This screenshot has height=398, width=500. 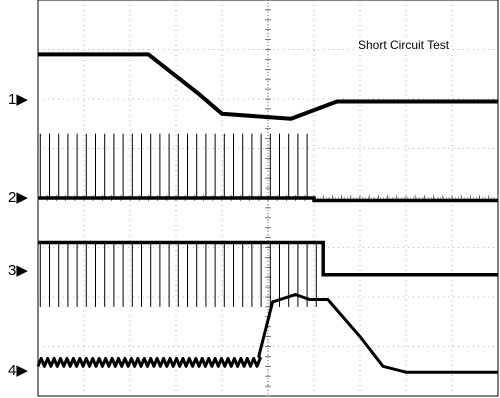 I want to click on channel-label-1: 1▶, so click(x=18, y=99).